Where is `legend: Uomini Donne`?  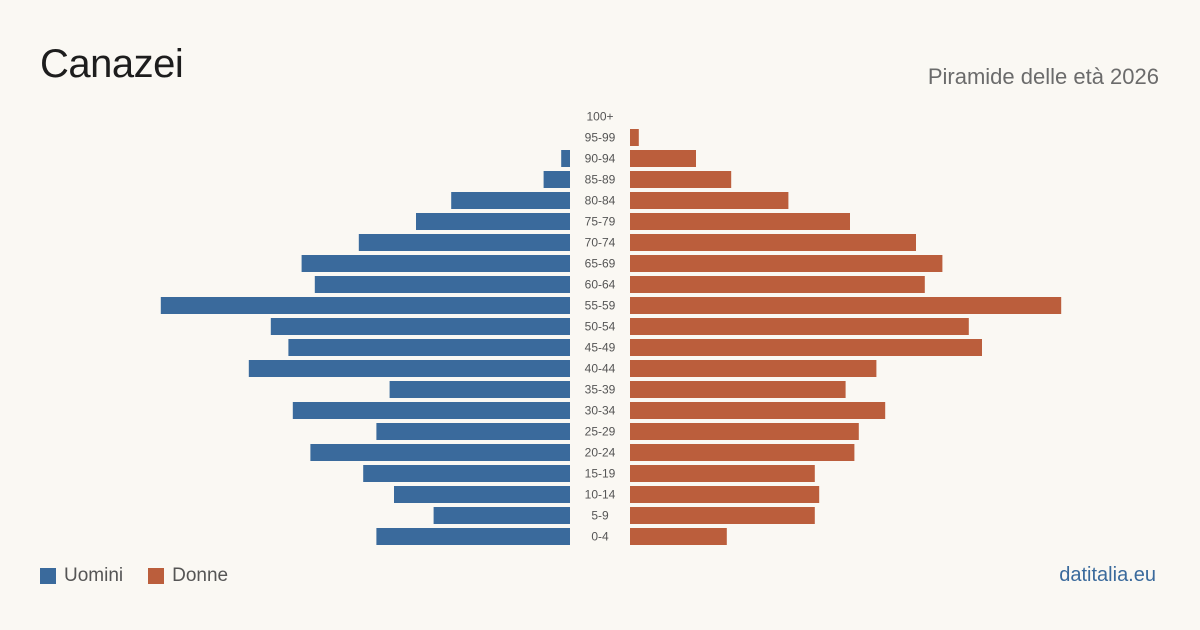
legend: Uomini Donne is located at coordinates (146, 576).